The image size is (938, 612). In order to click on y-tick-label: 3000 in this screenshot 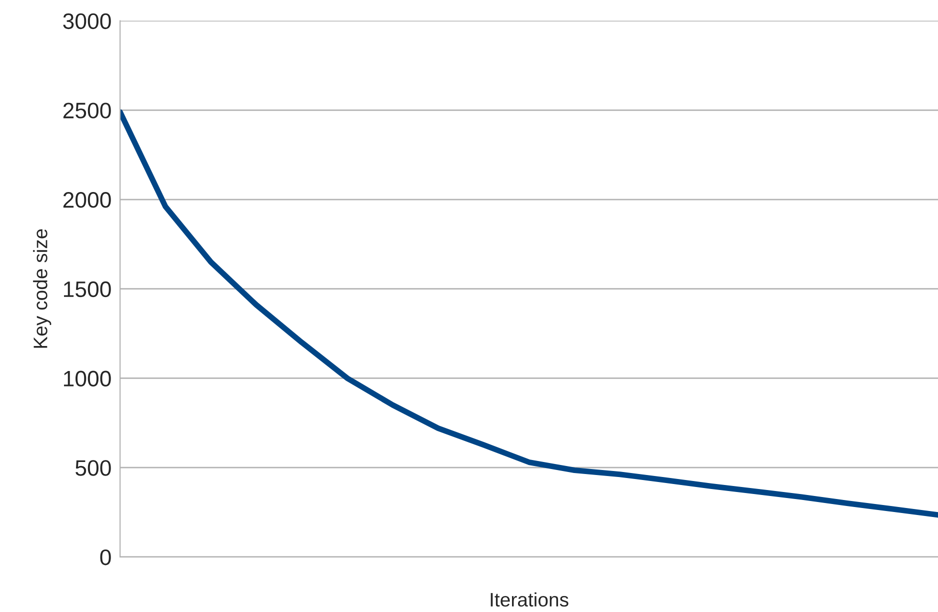, I will do `click(87, 21)`.